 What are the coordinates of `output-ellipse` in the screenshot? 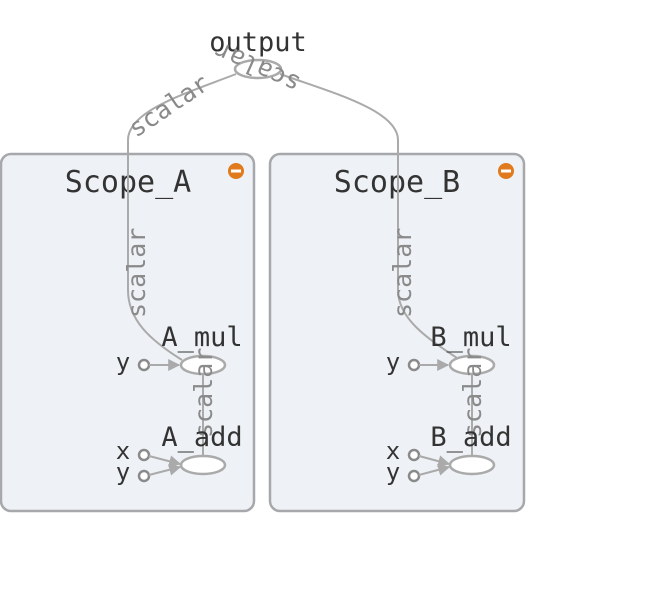 It's located at (258, 69).